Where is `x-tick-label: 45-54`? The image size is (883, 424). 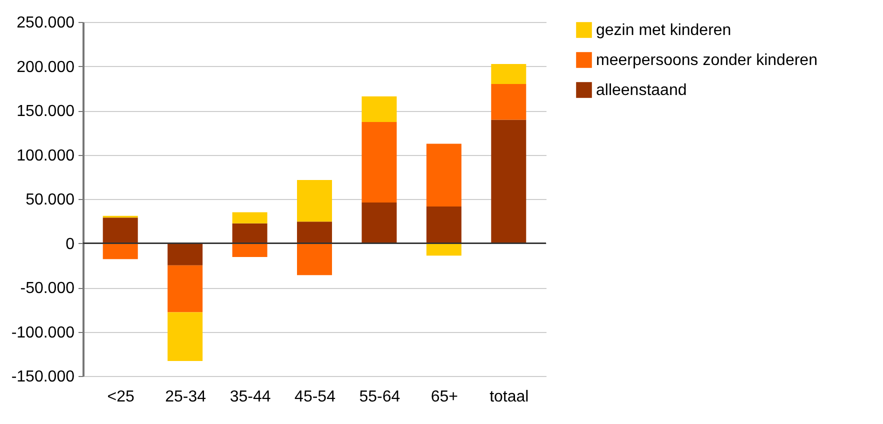
x-tick-label: 45-54 is located at coordinates (315, 397).